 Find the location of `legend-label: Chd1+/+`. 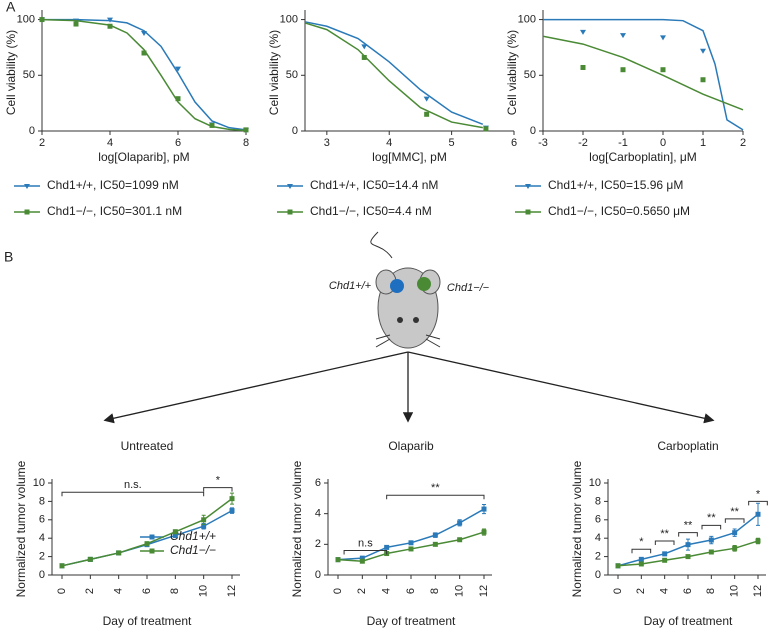

legend-label: Chd1+/+ is located at coordinates (193, 536).